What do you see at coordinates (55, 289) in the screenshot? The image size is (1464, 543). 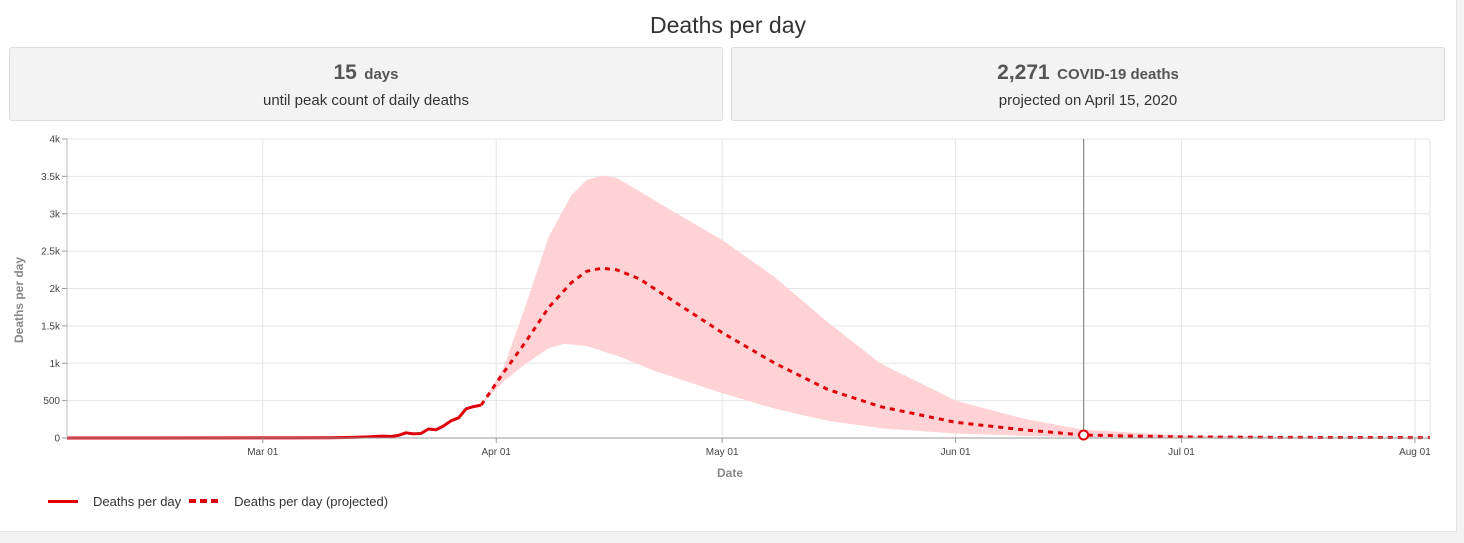 I see `y-tick-label: 2k` at bounding box center [55, 289].